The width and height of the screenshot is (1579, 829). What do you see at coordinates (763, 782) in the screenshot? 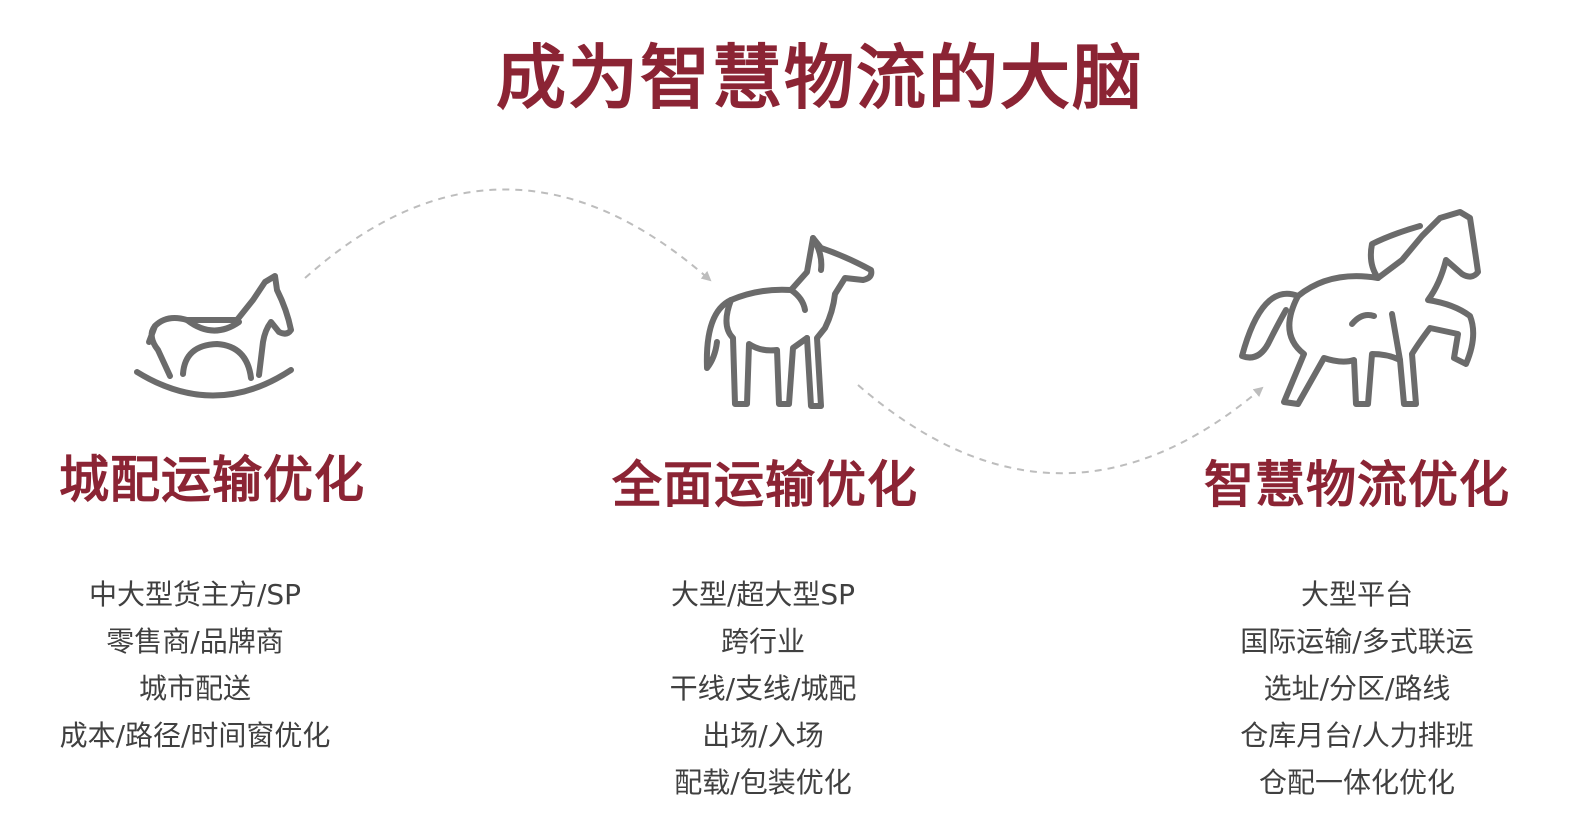
I see `list-item: 配载/包装优化` at bounding box center [763, 782].